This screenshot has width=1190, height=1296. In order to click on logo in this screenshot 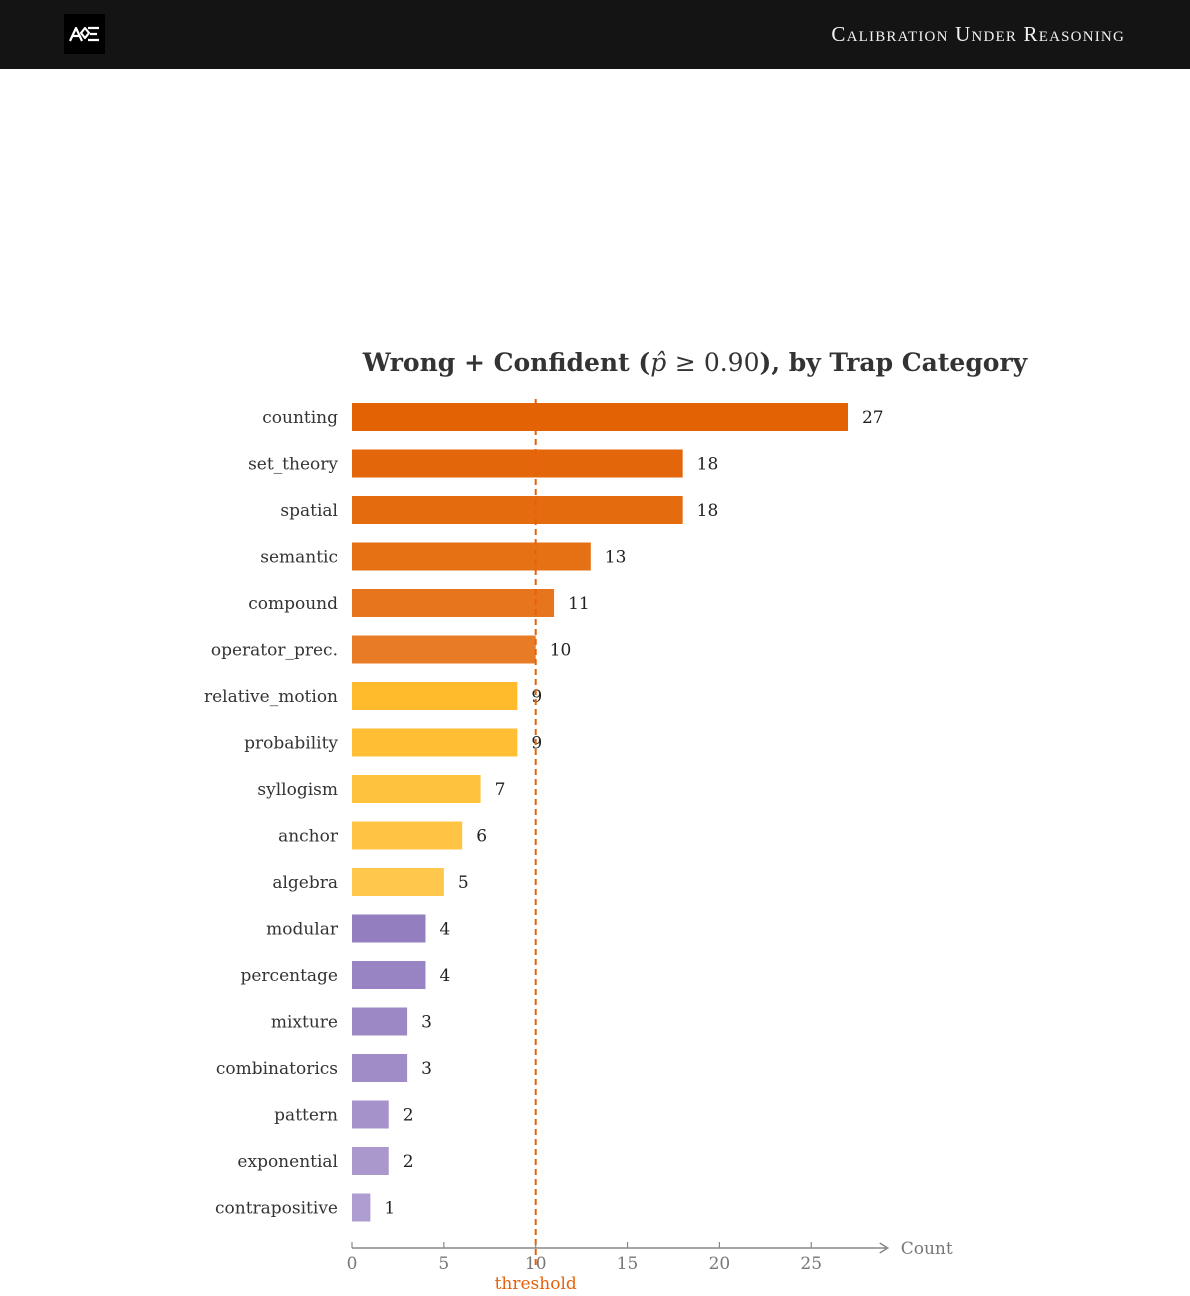, I will do `click(84, 34)`.